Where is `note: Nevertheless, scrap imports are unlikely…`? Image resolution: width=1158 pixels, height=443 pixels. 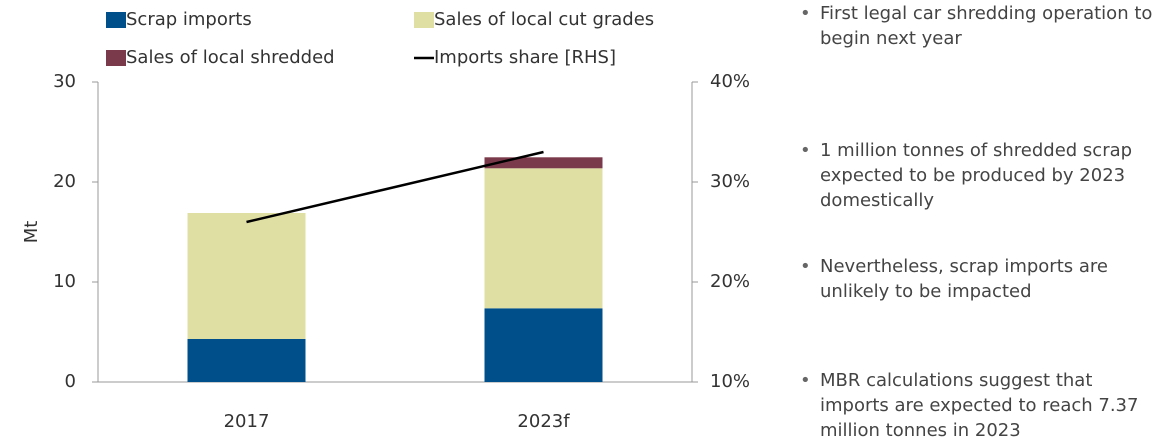 note: Nevertheless, scrap imports are unlikely… is located at coordinates (976, 279).